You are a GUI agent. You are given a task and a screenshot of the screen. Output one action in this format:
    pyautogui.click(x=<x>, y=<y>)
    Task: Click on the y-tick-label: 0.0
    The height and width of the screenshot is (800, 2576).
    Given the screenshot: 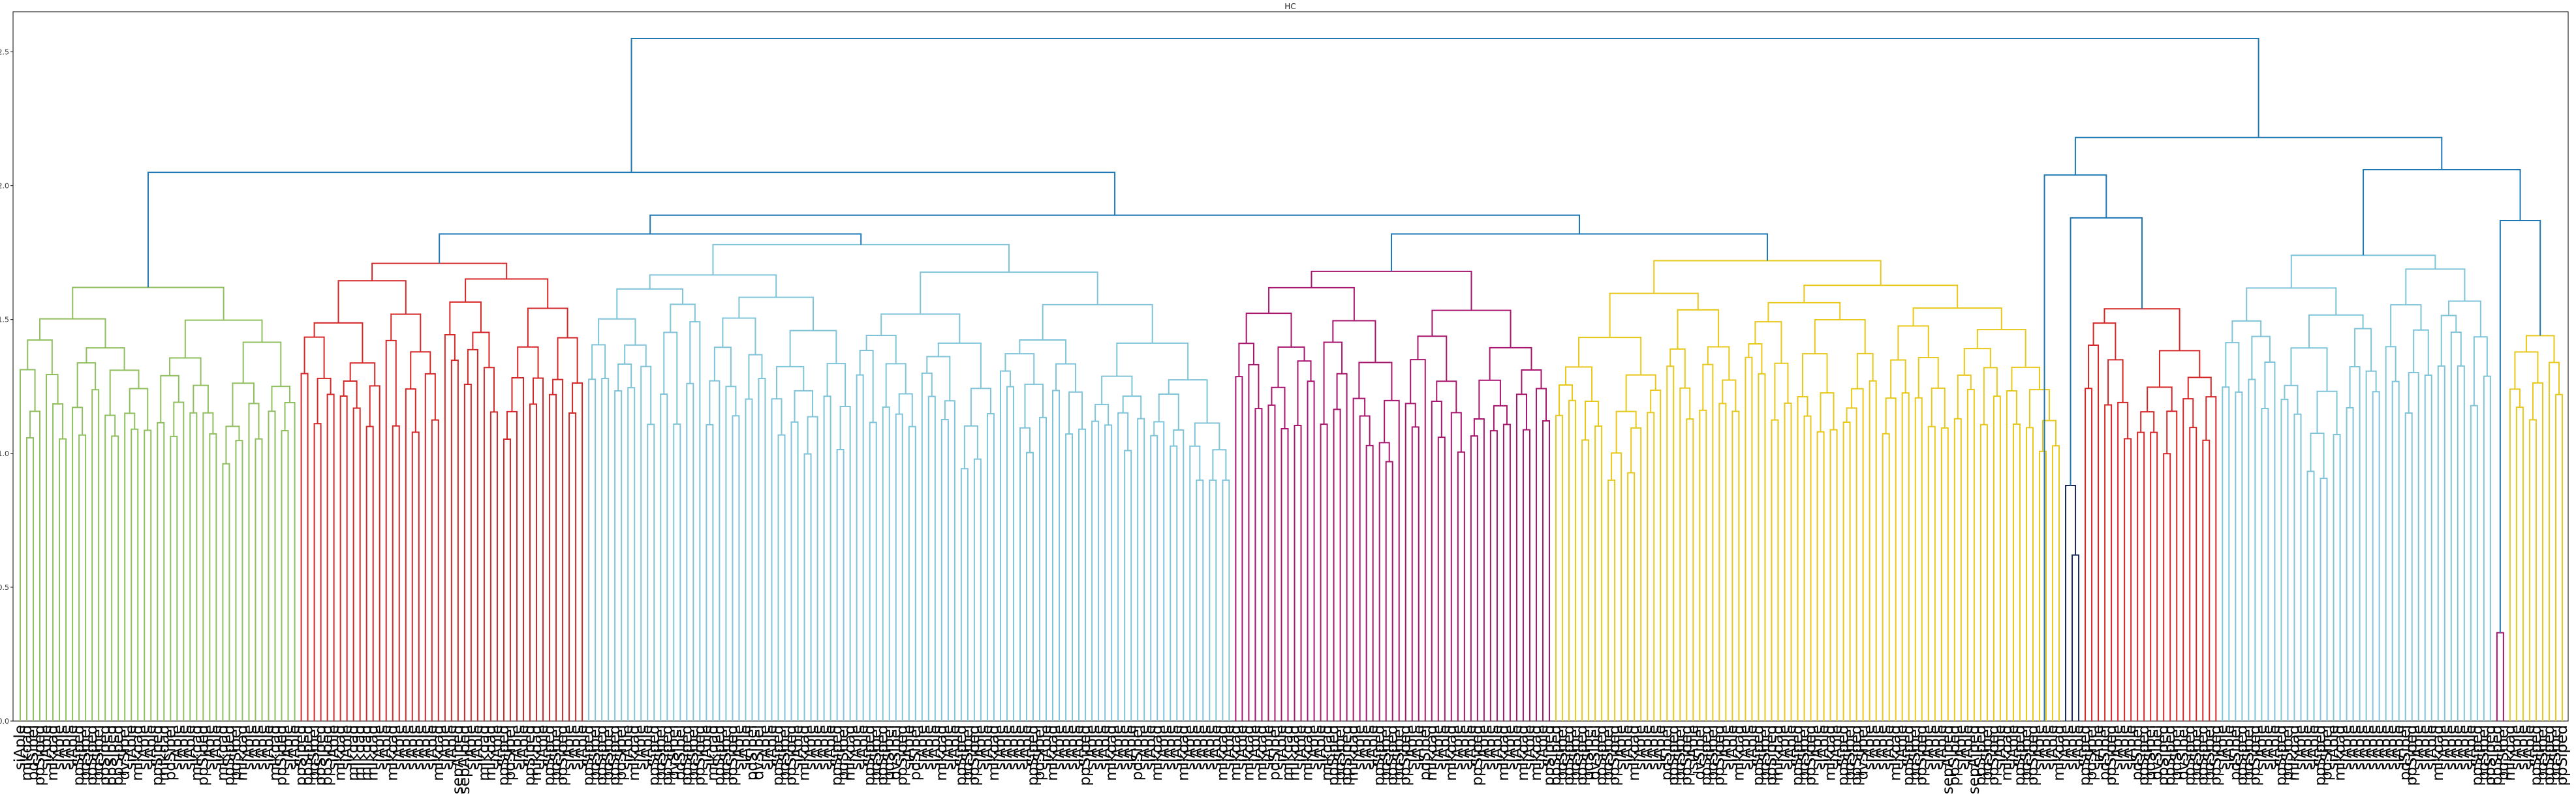 What is the action you would take?
    pyautogui.click(x=4, y=721)
    